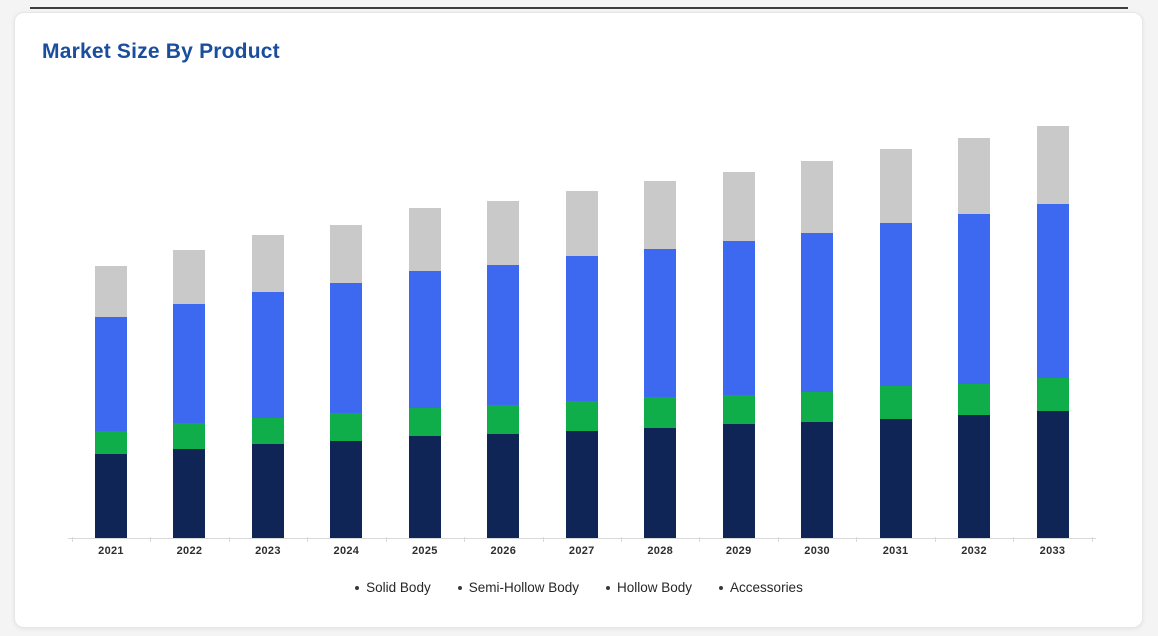 Image resolution: width=1158 pixels, height=636 pixels. What do you see at coordinates (579, 8) in the screenshot?
I see `top-border-line` at bounding box center [579, 8].